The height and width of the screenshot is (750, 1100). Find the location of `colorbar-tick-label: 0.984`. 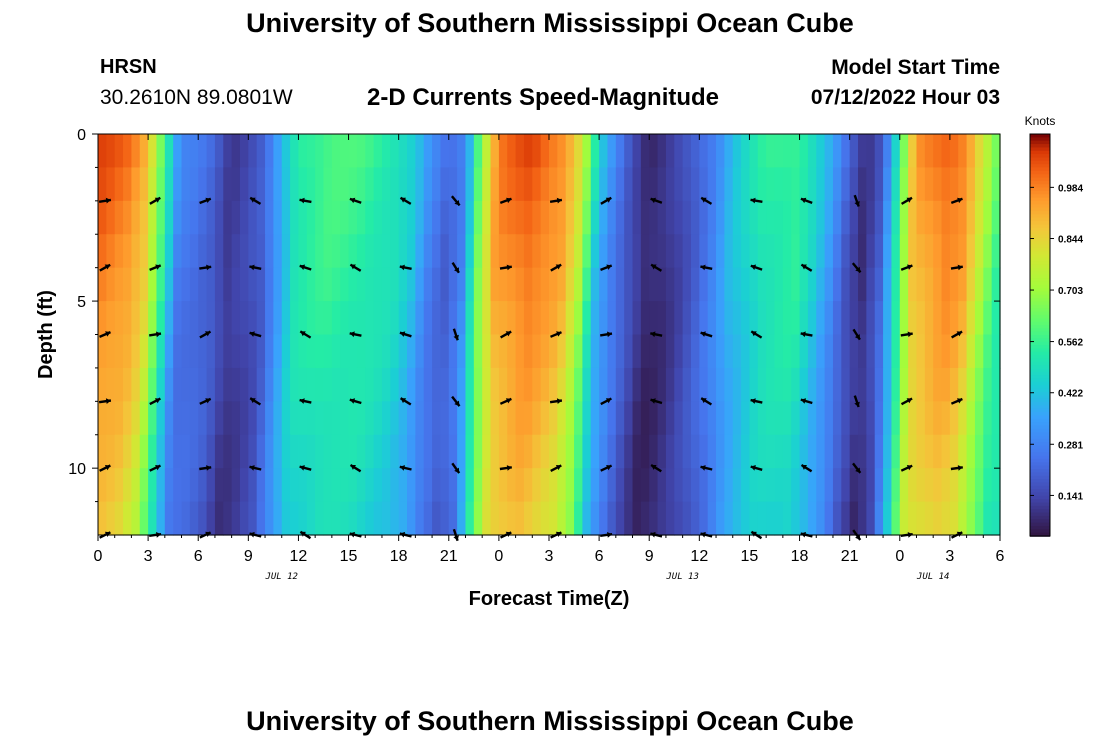

colorbar-tick-label: 0.984 is located at coordinates (1070, 188).